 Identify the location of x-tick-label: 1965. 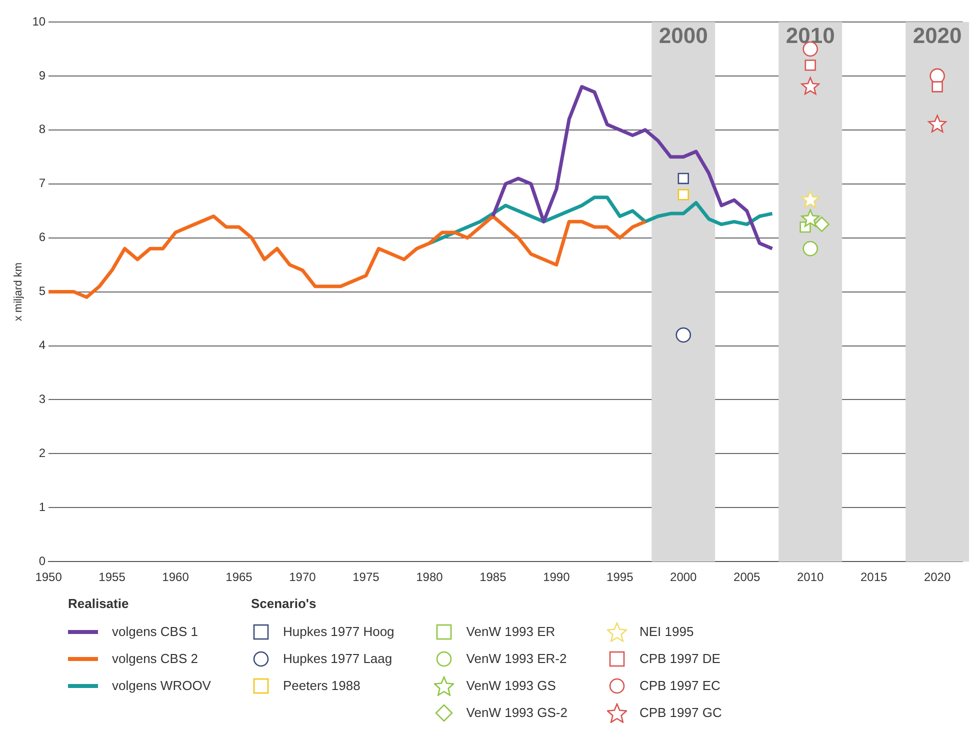
(239, 577).